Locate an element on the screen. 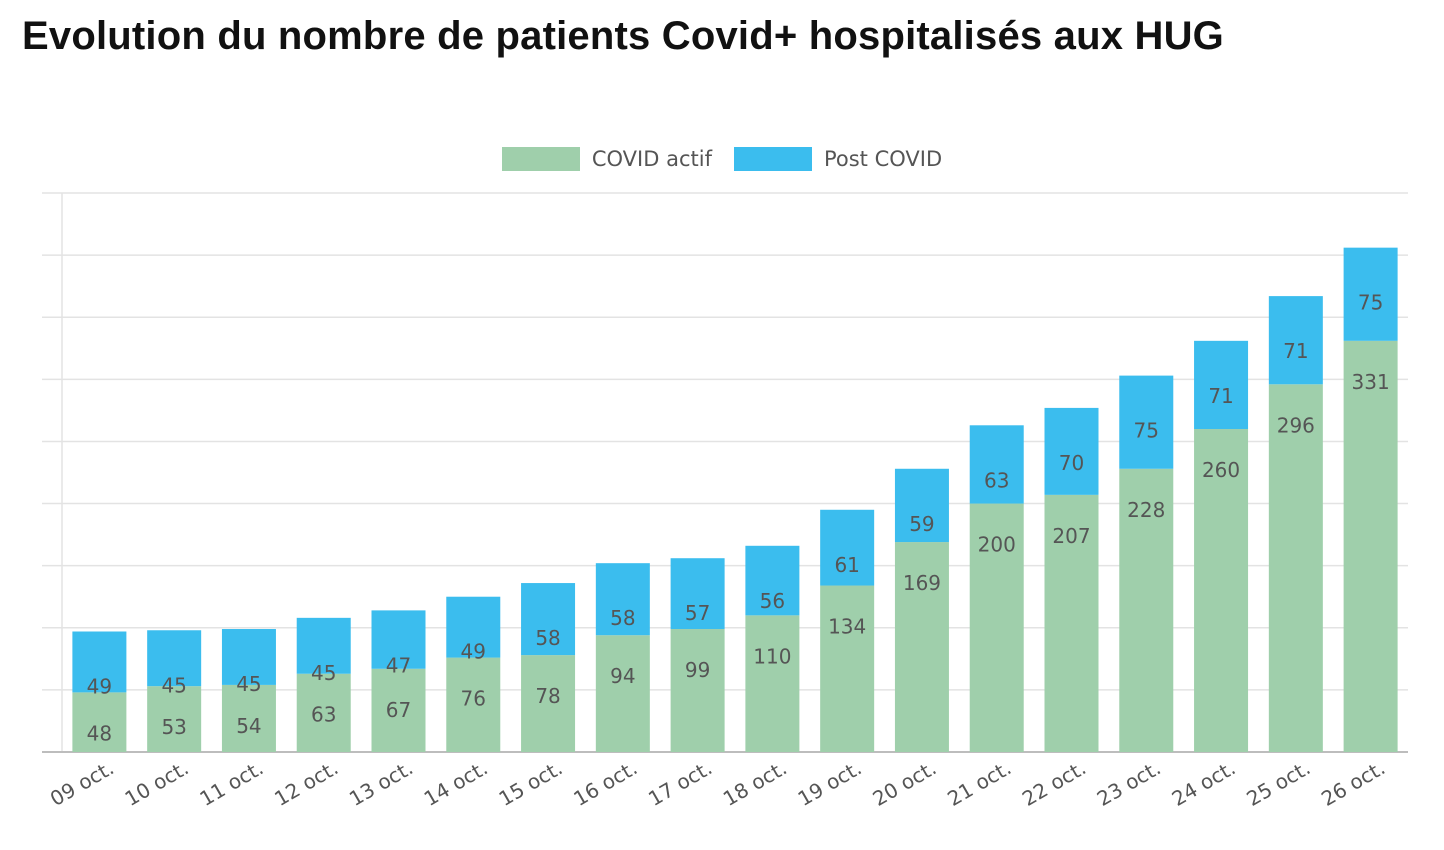 The width and height of the screenshot is (1444, 850). data-label-covid-actif: 63 is located at coordinates (323, 715).